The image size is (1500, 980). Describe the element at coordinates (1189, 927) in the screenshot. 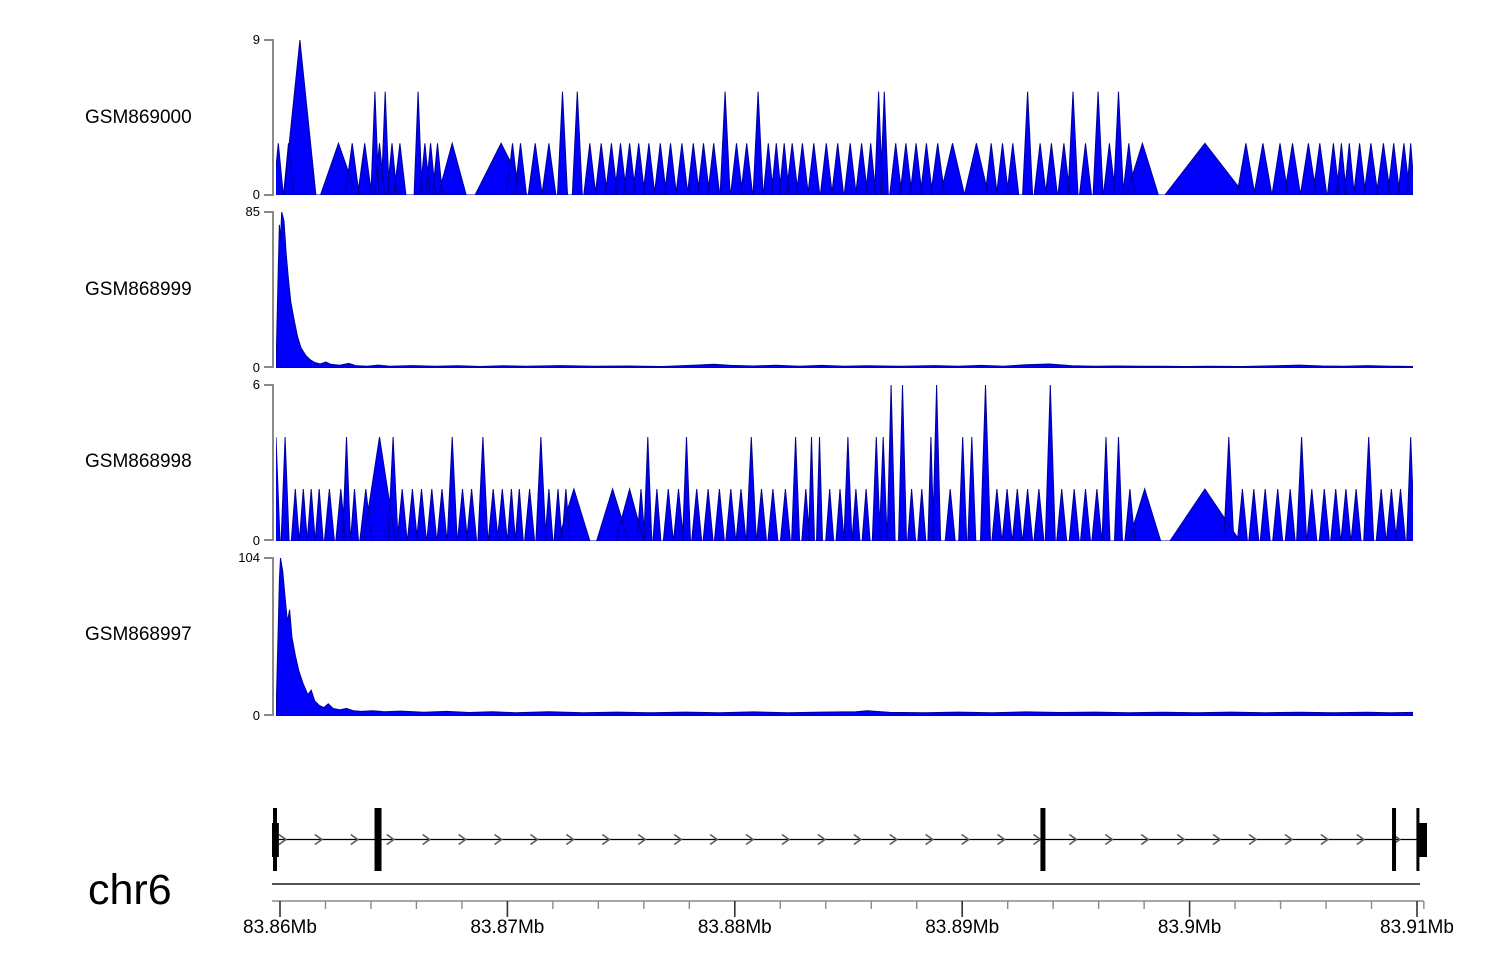

I see `axis-tick-label: 83.9Mb` at that location.